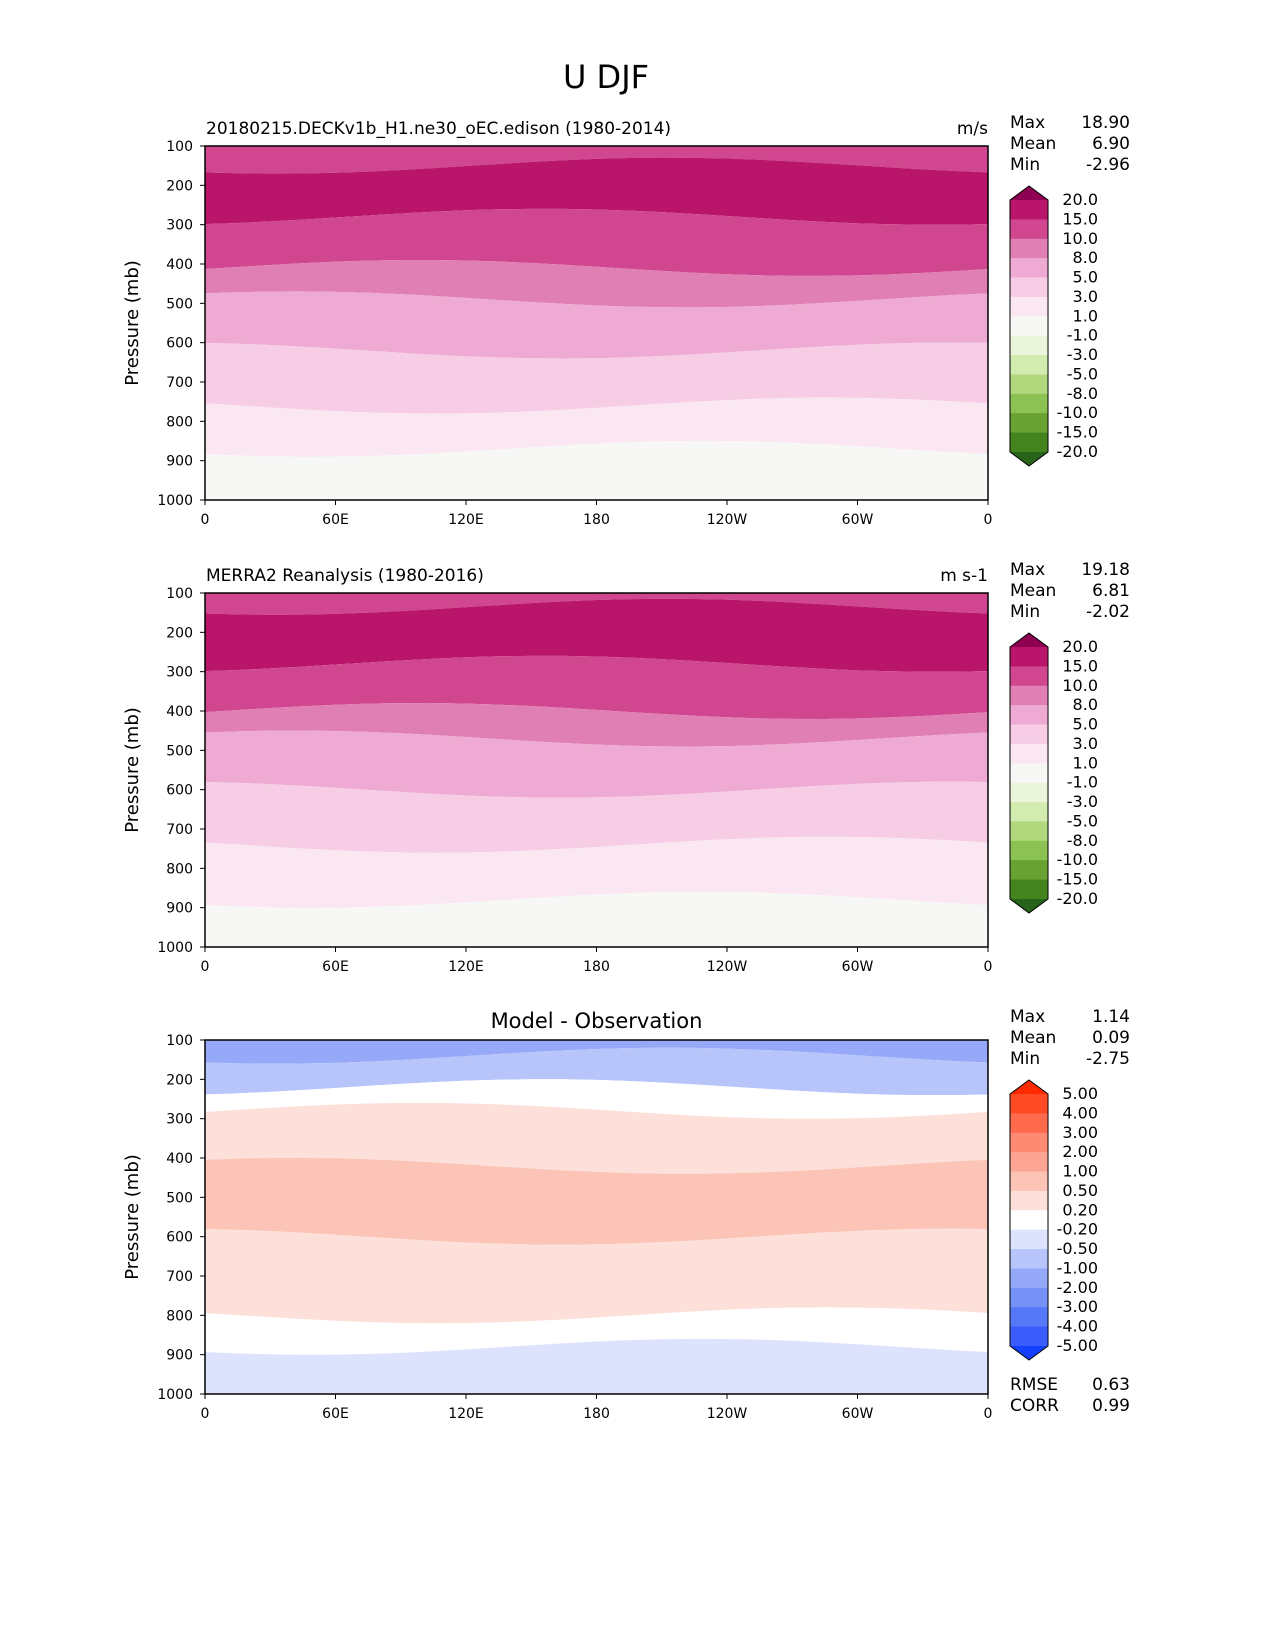  I want to click on colorbar-tick-label: -3.0, so click(1082, 354).